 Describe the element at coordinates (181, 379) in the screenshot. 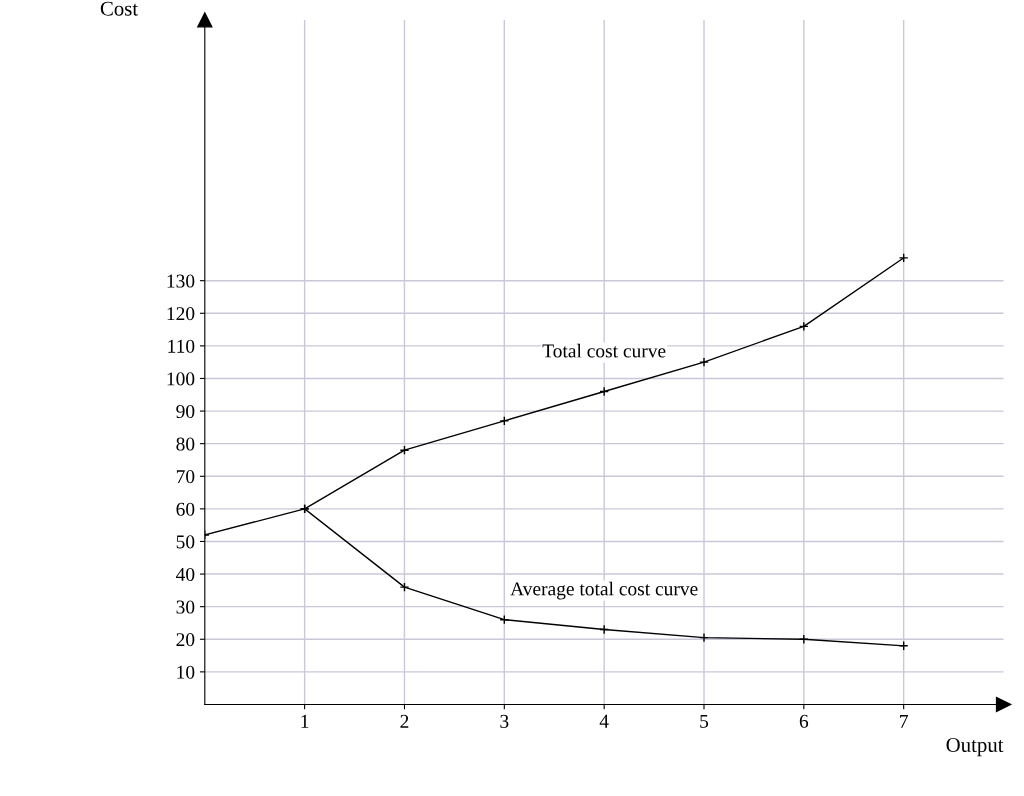

I see `y-tick-label: 100` at that location.